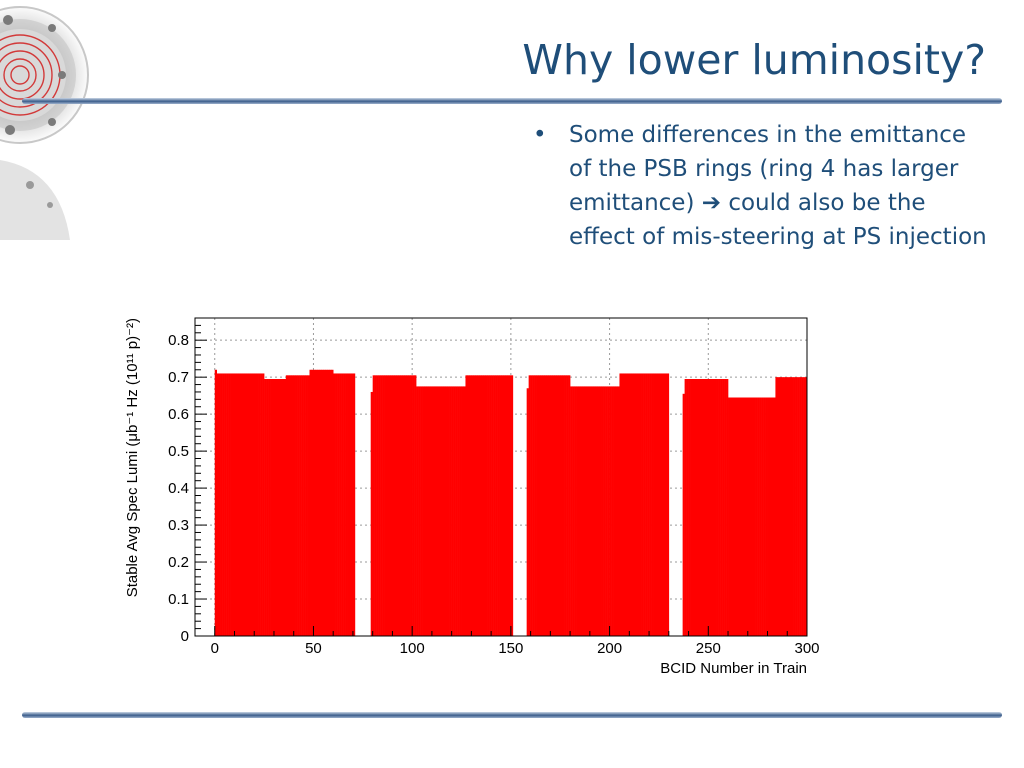  What do you see at coordinates (178, 414) in the screenshot?
I see `y-tick-label: 0.6` at bounding box center [178, 414].